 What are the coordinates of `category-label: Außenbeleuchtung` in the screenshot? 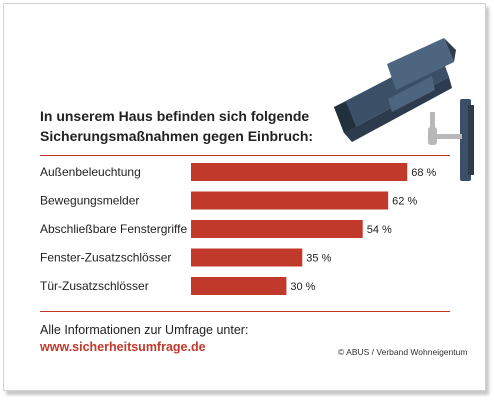 It's located at (90, 172).